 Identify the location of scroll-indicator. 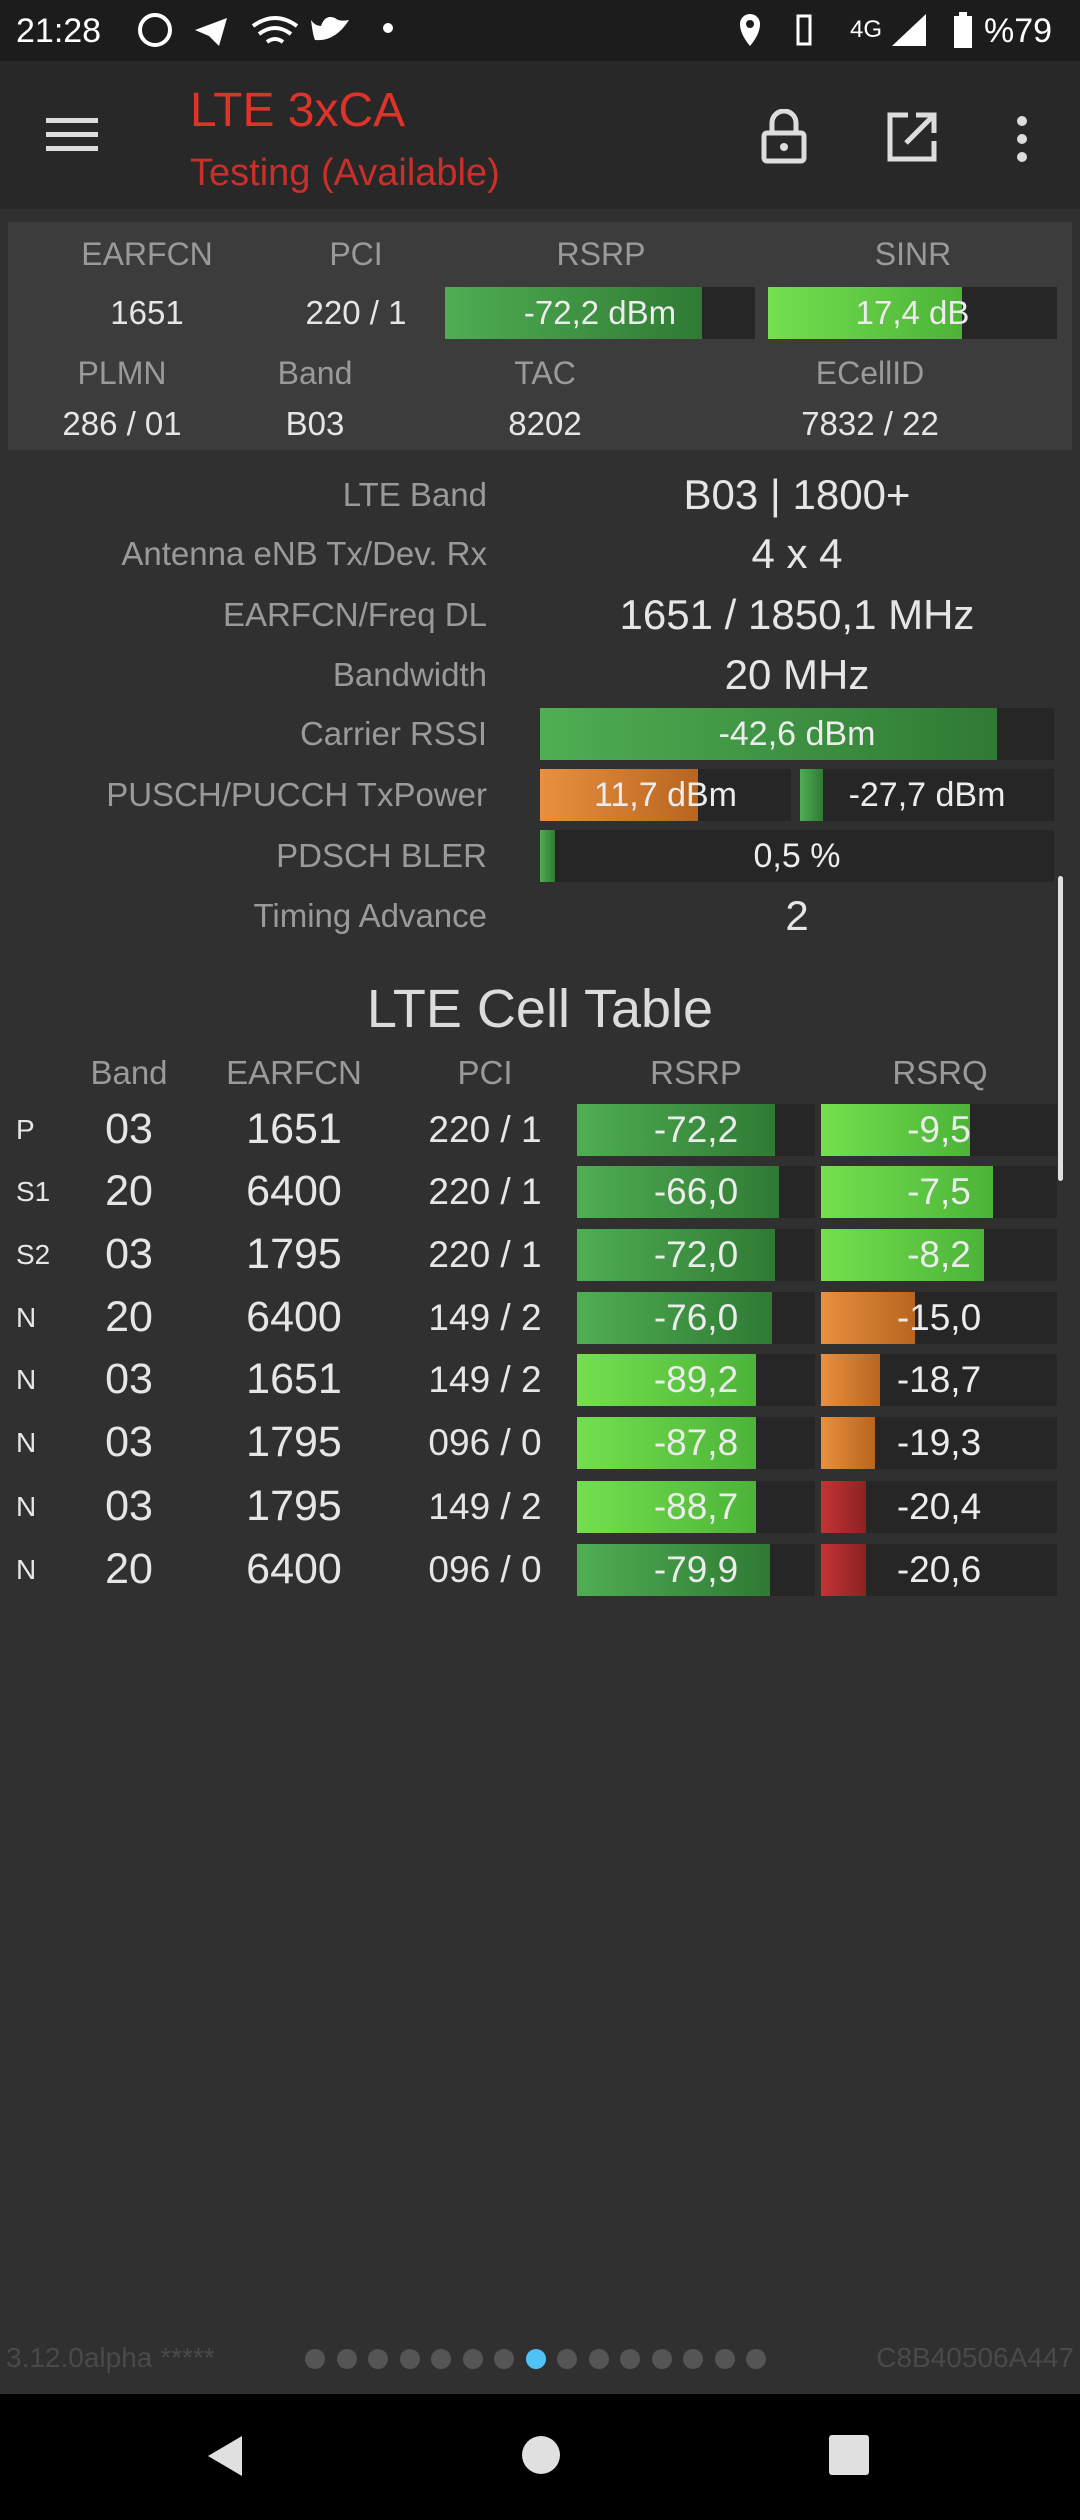
(1060, 1028).